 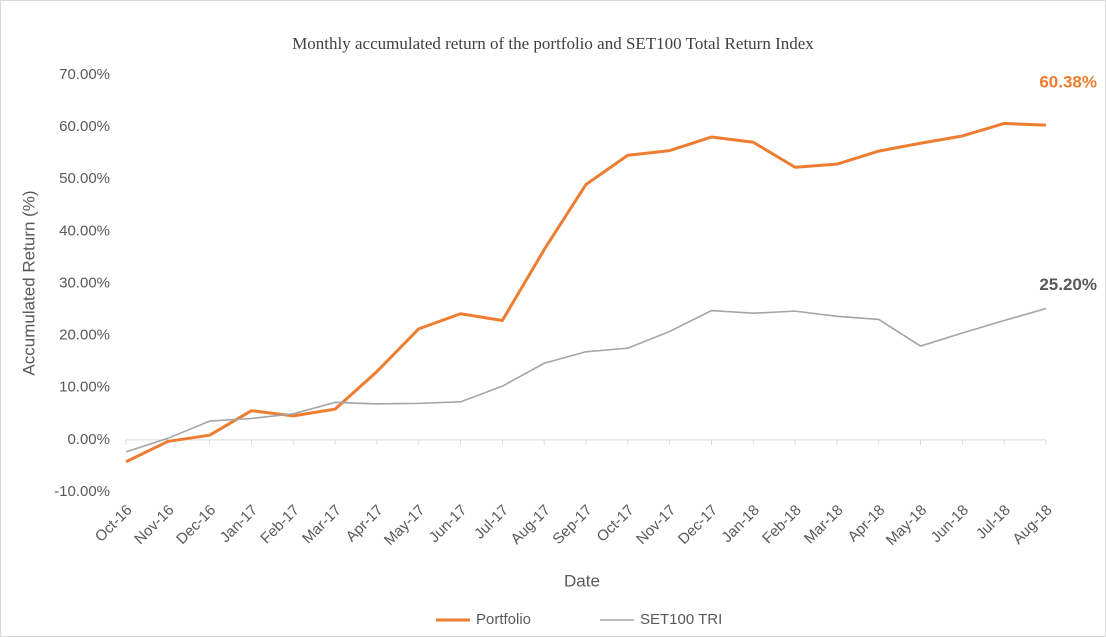 I want to click on y-tick-label: 10.00%, so click(x=84, y=387).